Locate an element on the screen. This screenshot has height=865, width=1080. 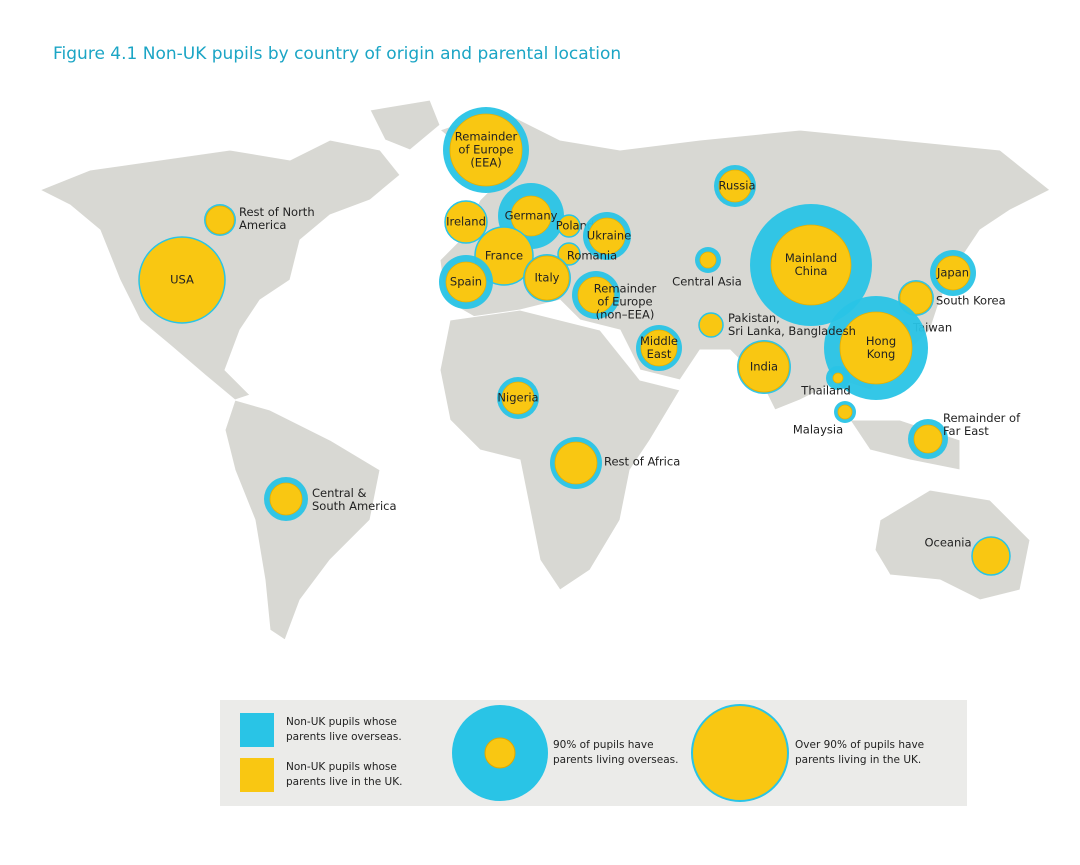
region-label: Nigeria is located at coordinates (517, 398).